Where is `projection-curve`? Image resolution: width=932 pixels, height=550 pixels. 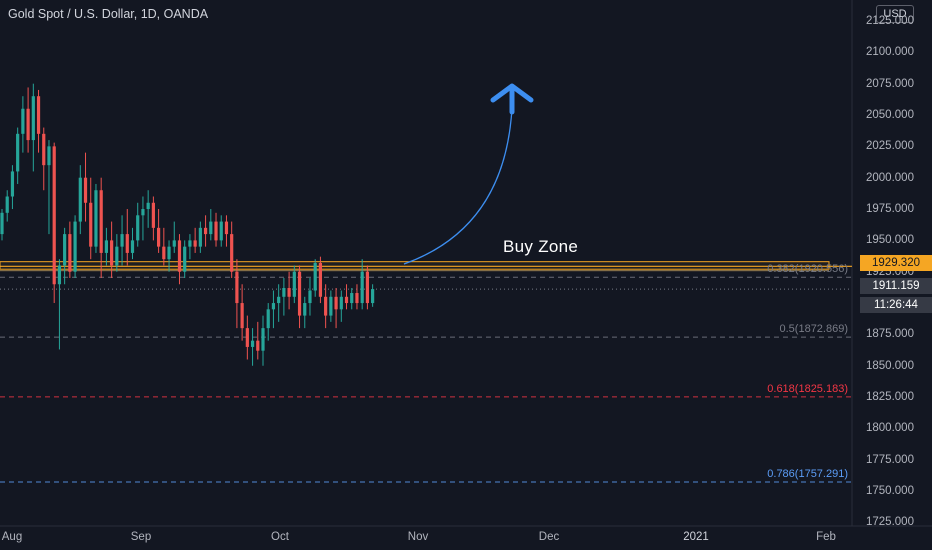 projection-curve is located at coordinates (458, 186).